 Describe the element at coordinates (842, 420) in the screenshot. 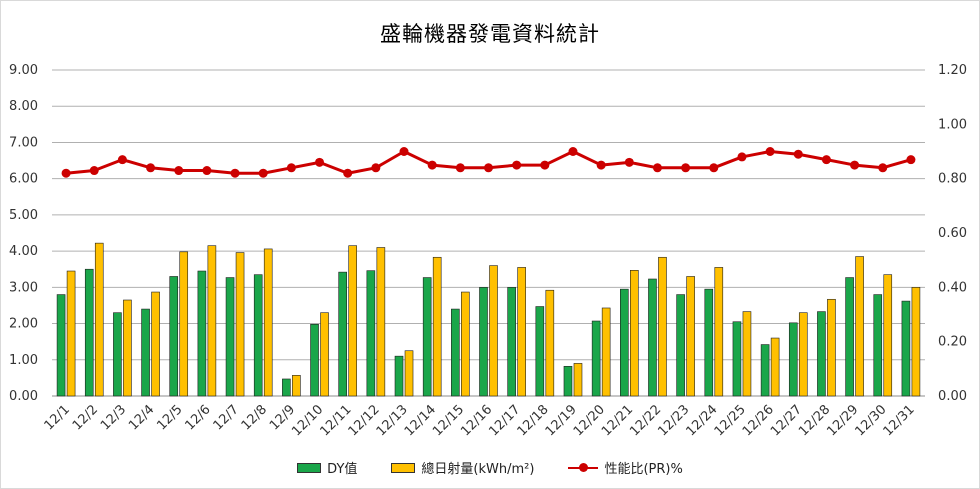

I see `x-tick-label: 12/29` at that location.